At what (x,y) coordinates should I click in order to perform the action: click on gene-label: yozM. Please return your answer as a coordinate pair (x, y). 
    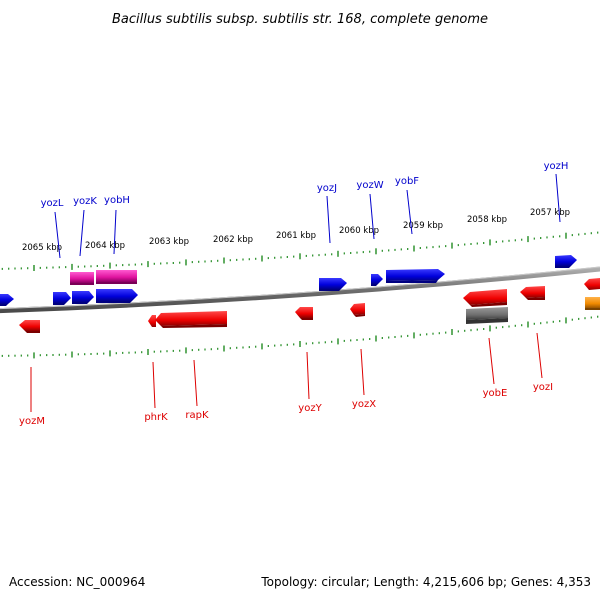
    Looking at the image, I should click on (32, 421).